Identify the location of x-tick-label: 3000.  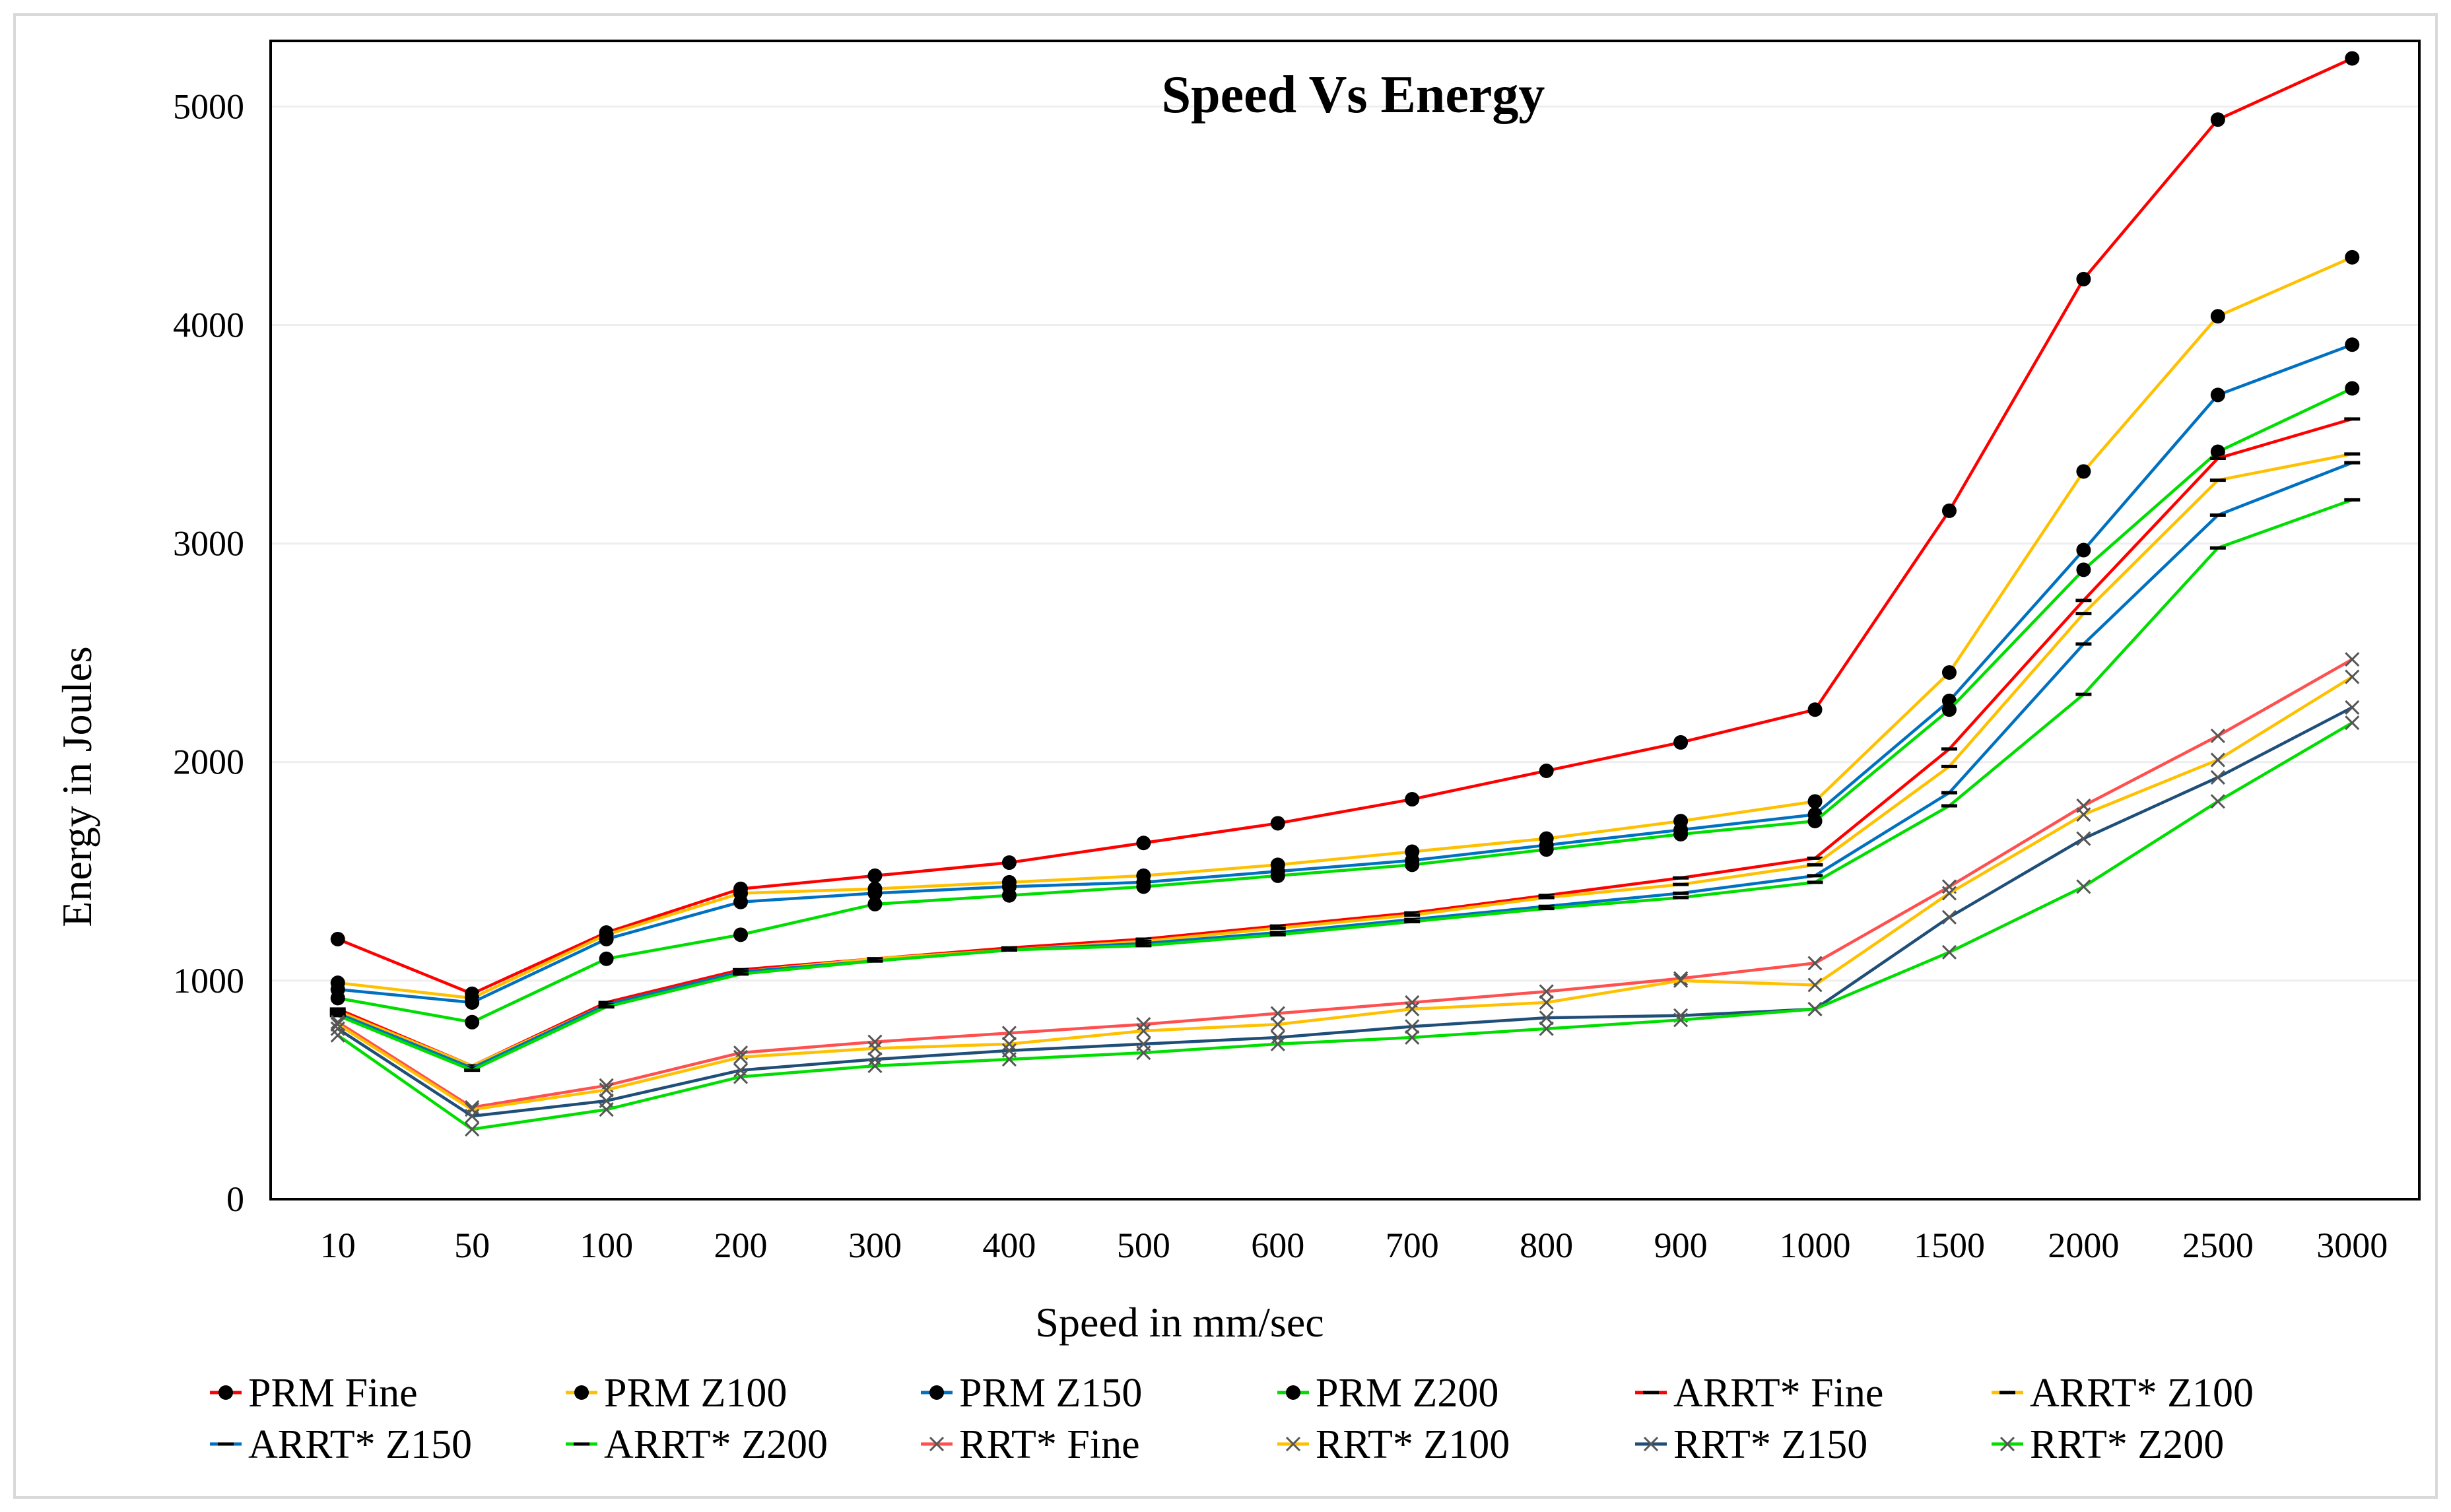
(2352, 1245).